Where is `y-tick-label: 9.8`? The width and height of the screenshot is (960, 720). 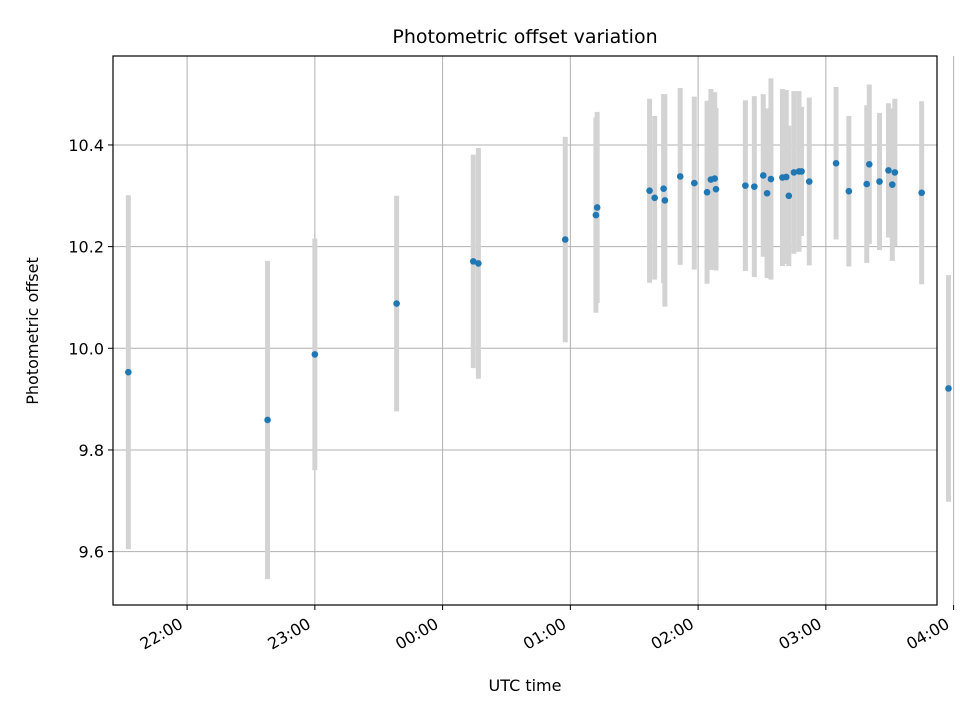 y-tick-label: 9.8 is located at coordinates (91, 450).